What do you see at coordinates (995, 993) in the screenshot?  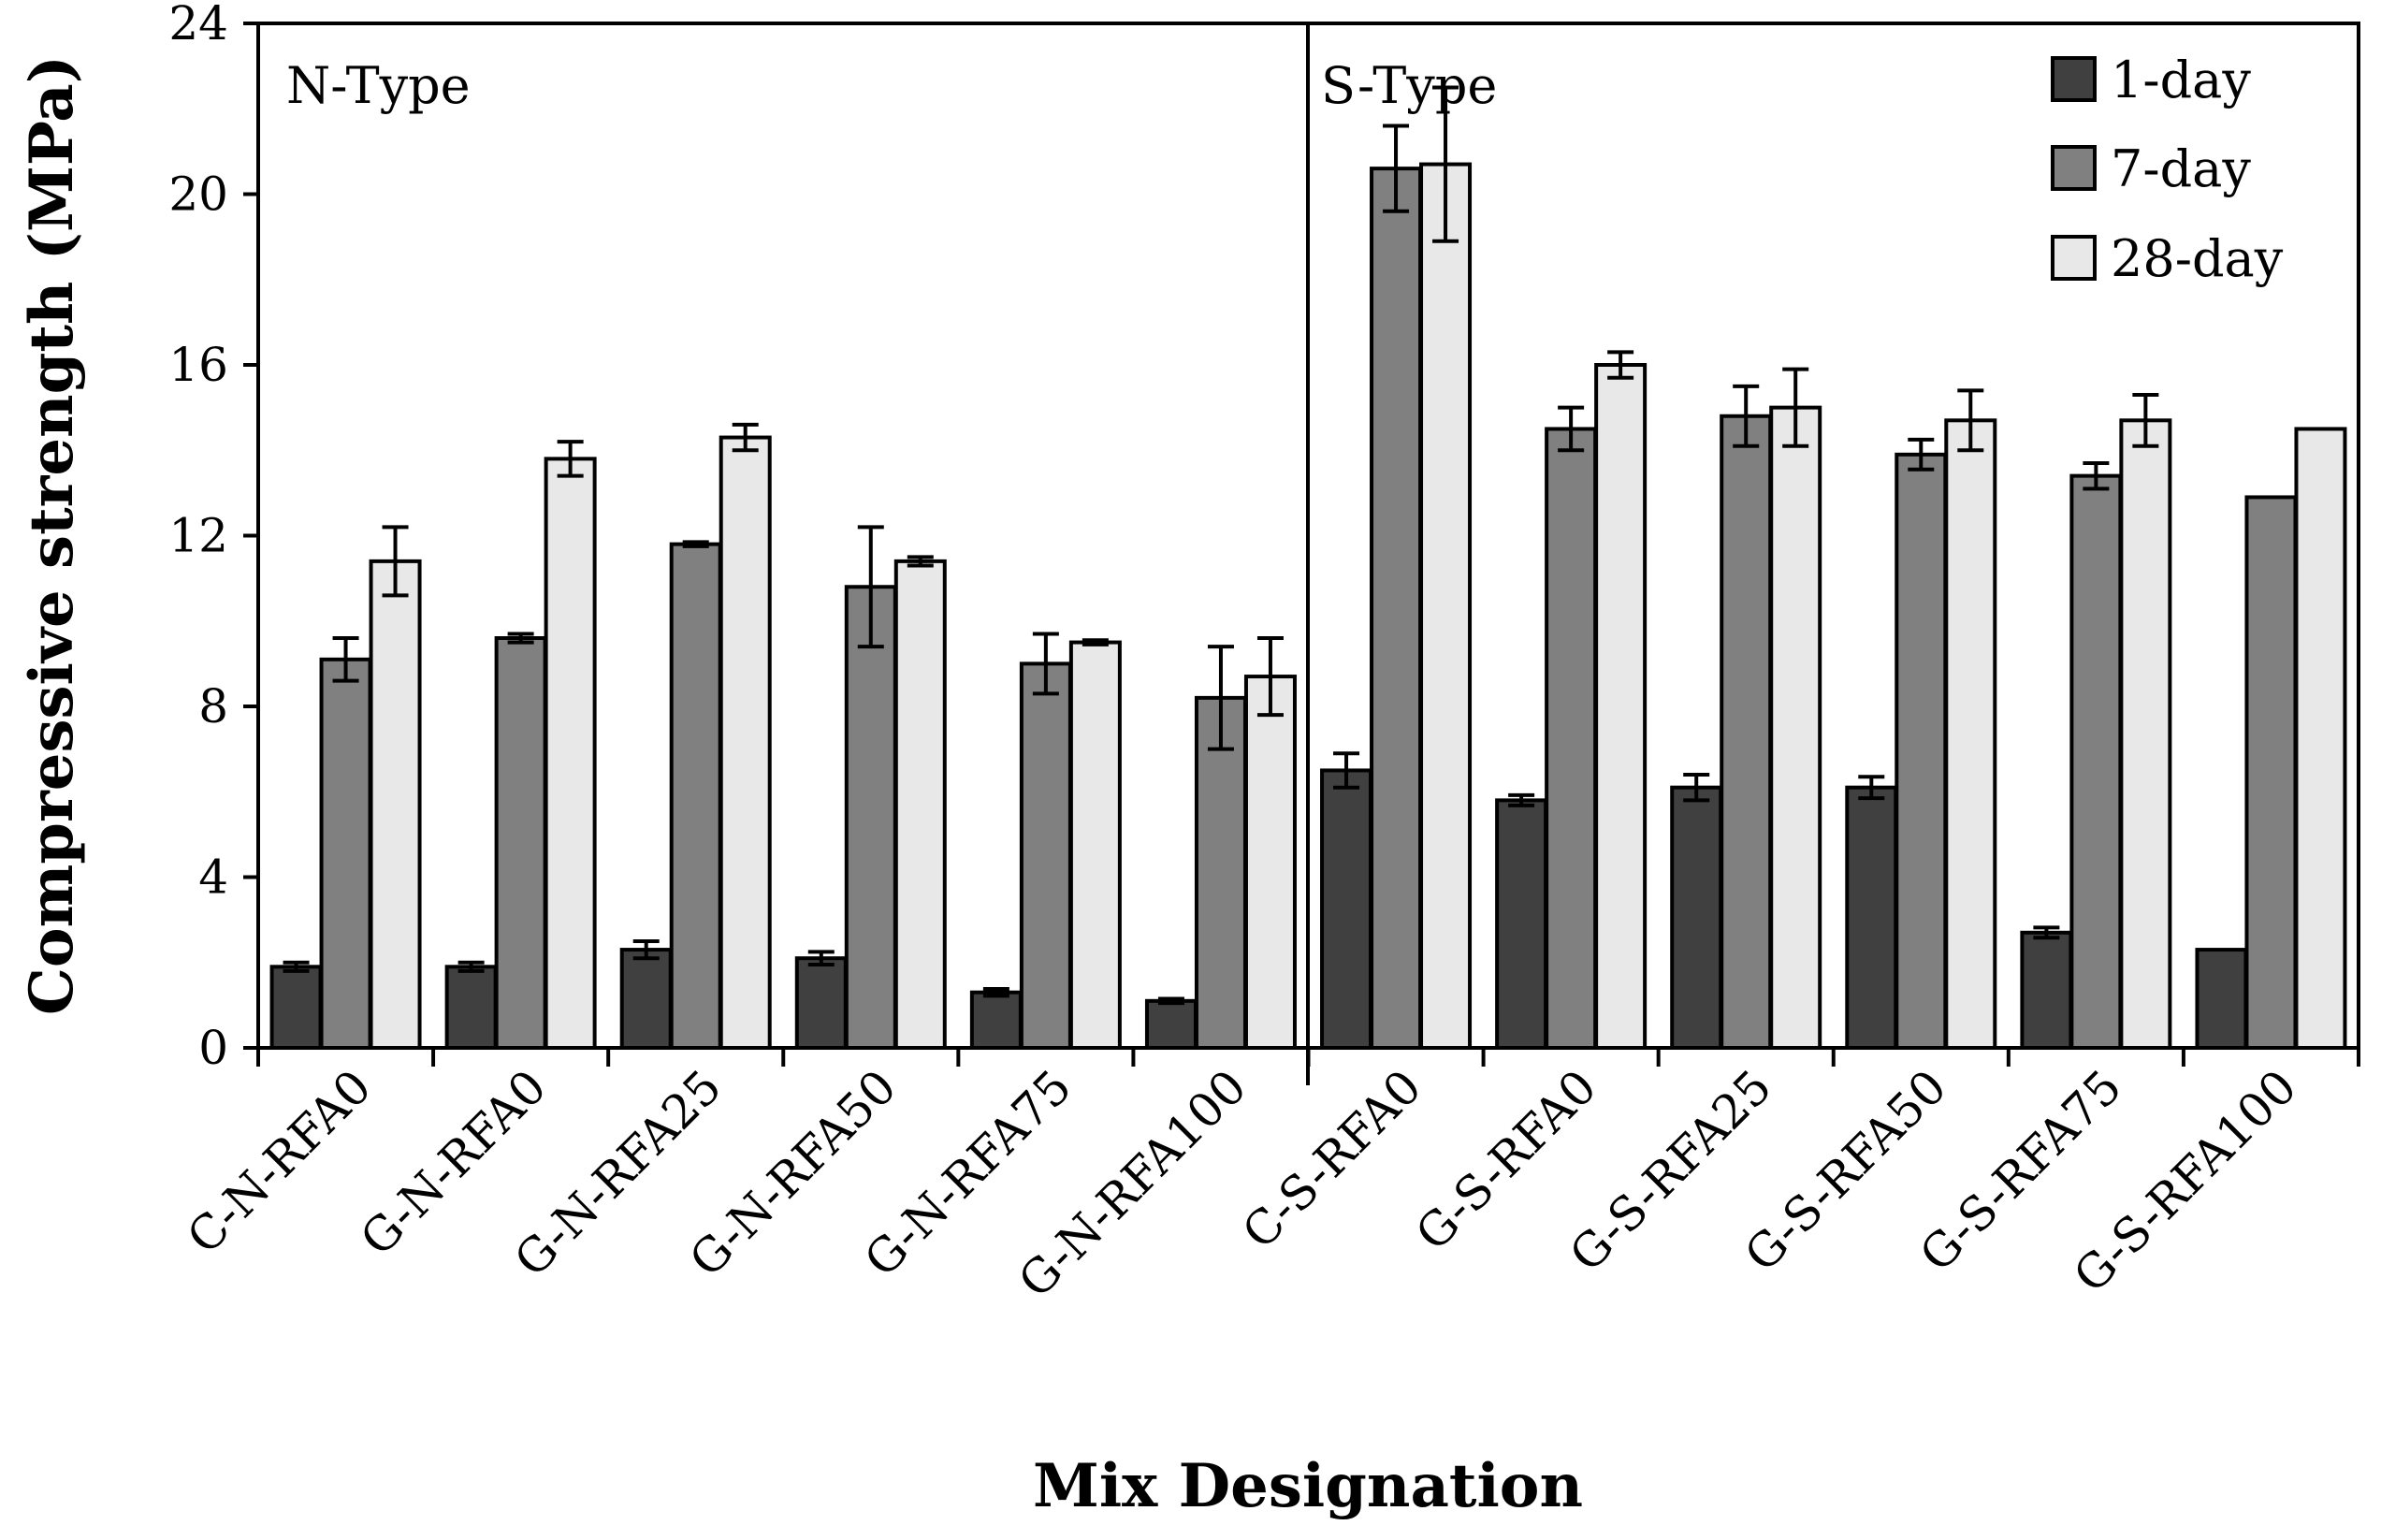 I see `error-bar-g-n-rfa75-1-day` at bounding box center [995, 993].